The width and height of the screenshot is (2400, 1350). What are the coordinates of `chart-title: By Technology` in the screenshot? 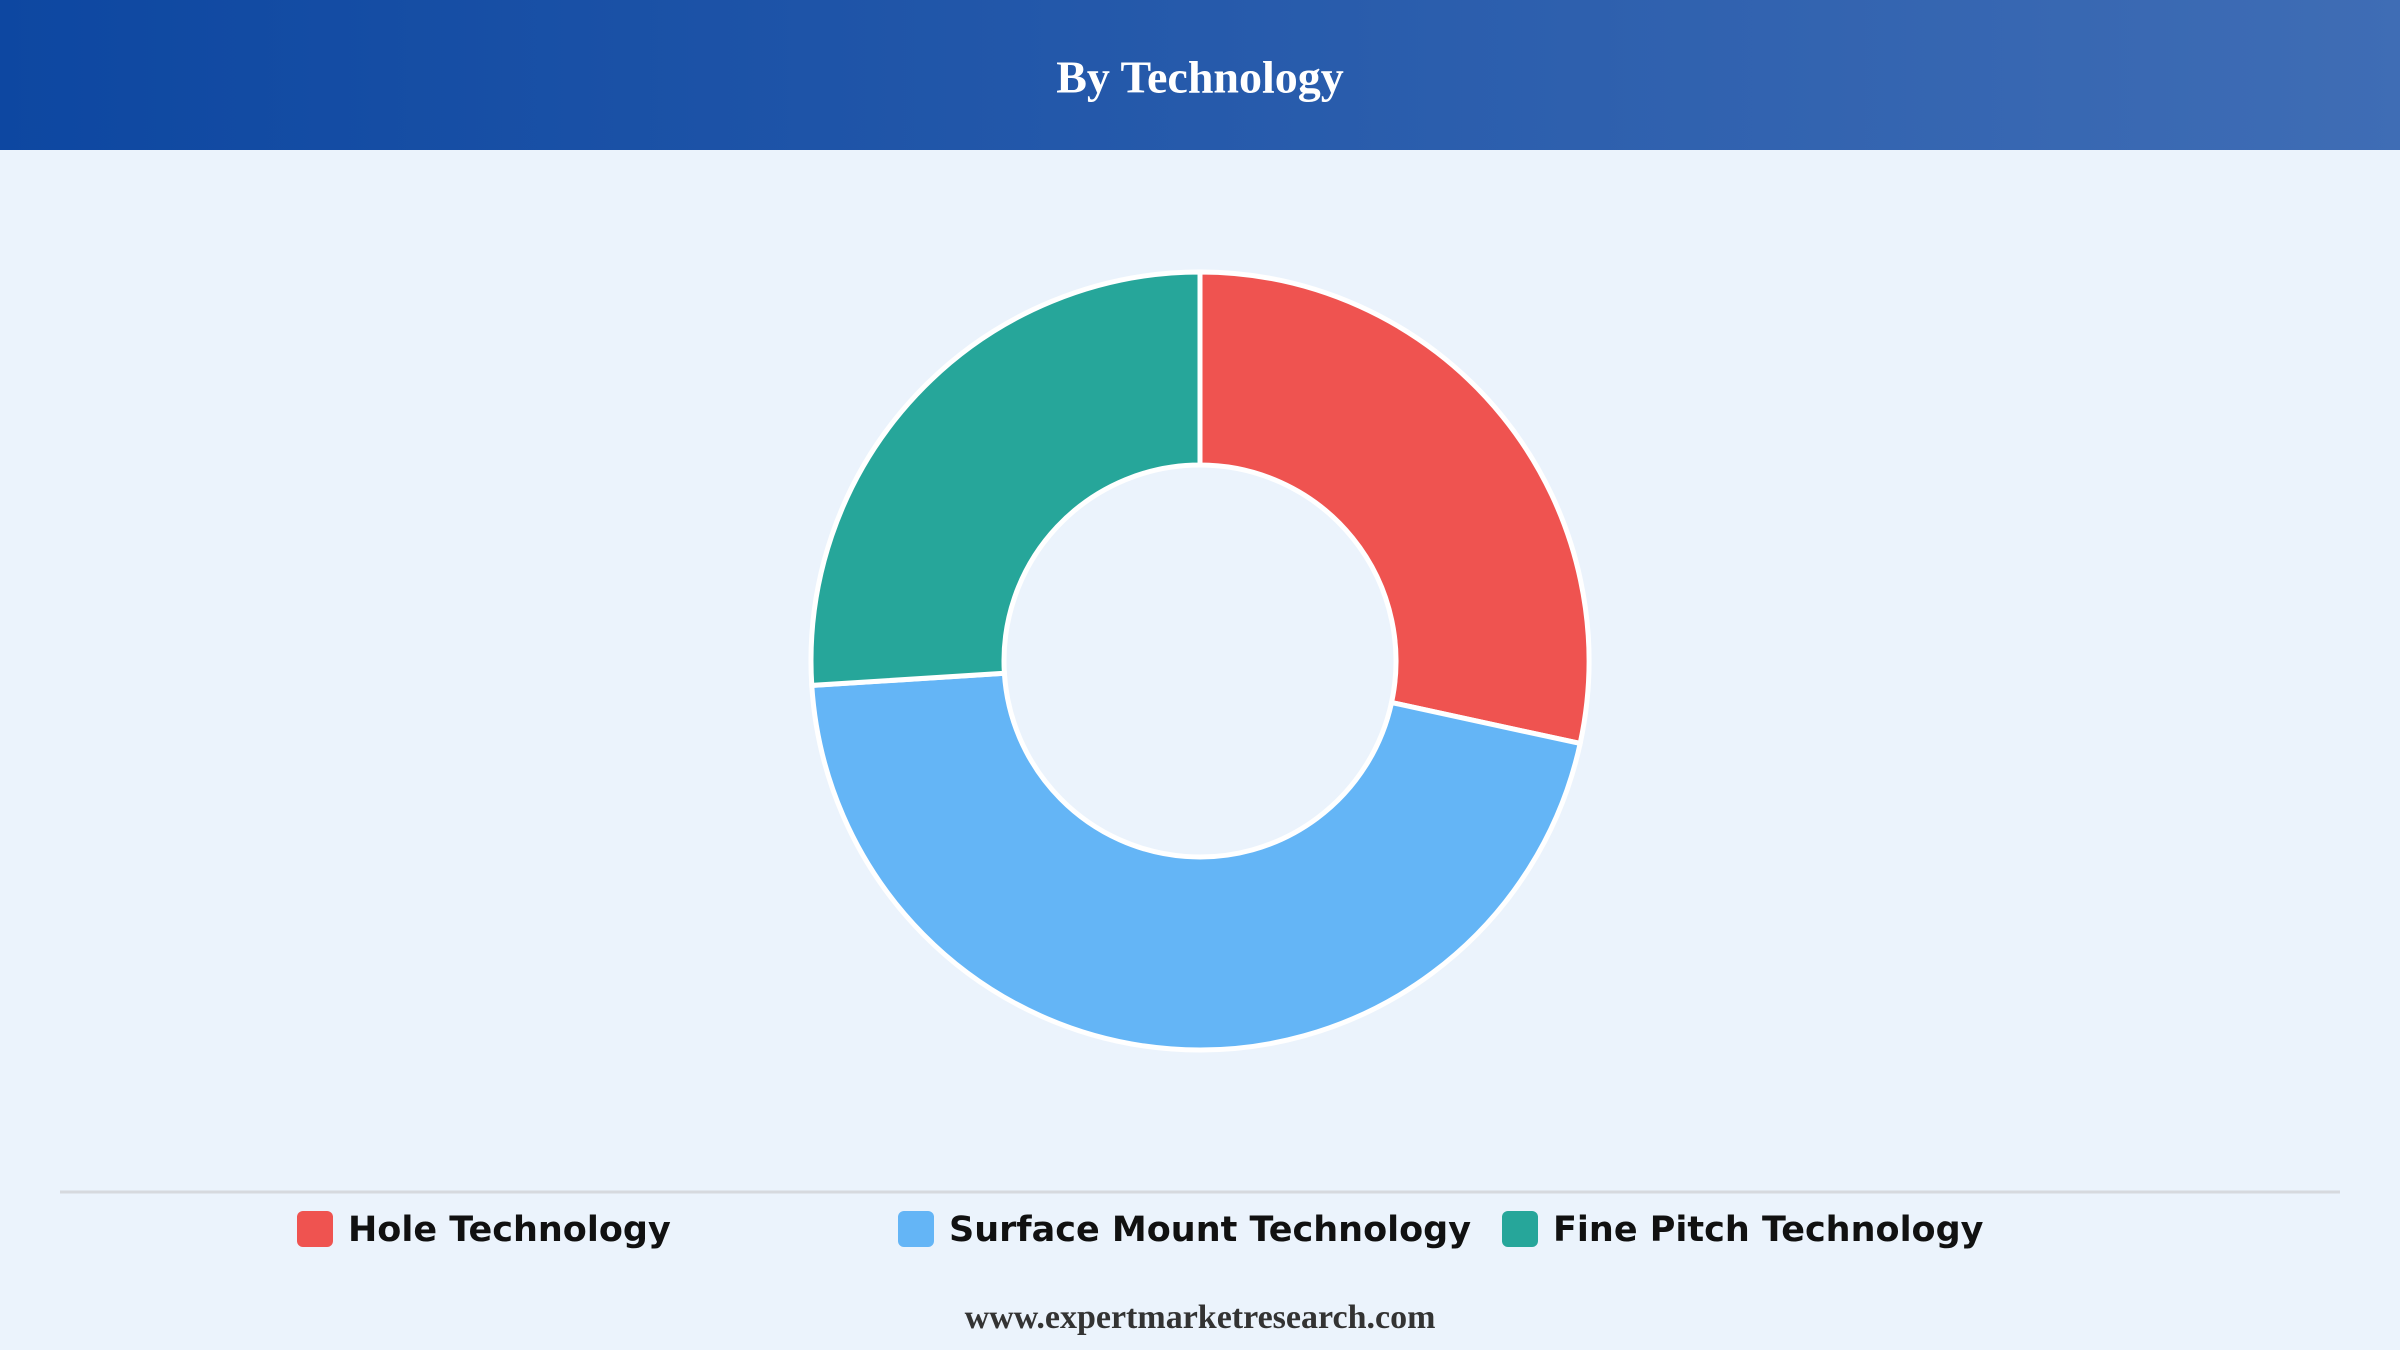 It's located at (1200, 77).